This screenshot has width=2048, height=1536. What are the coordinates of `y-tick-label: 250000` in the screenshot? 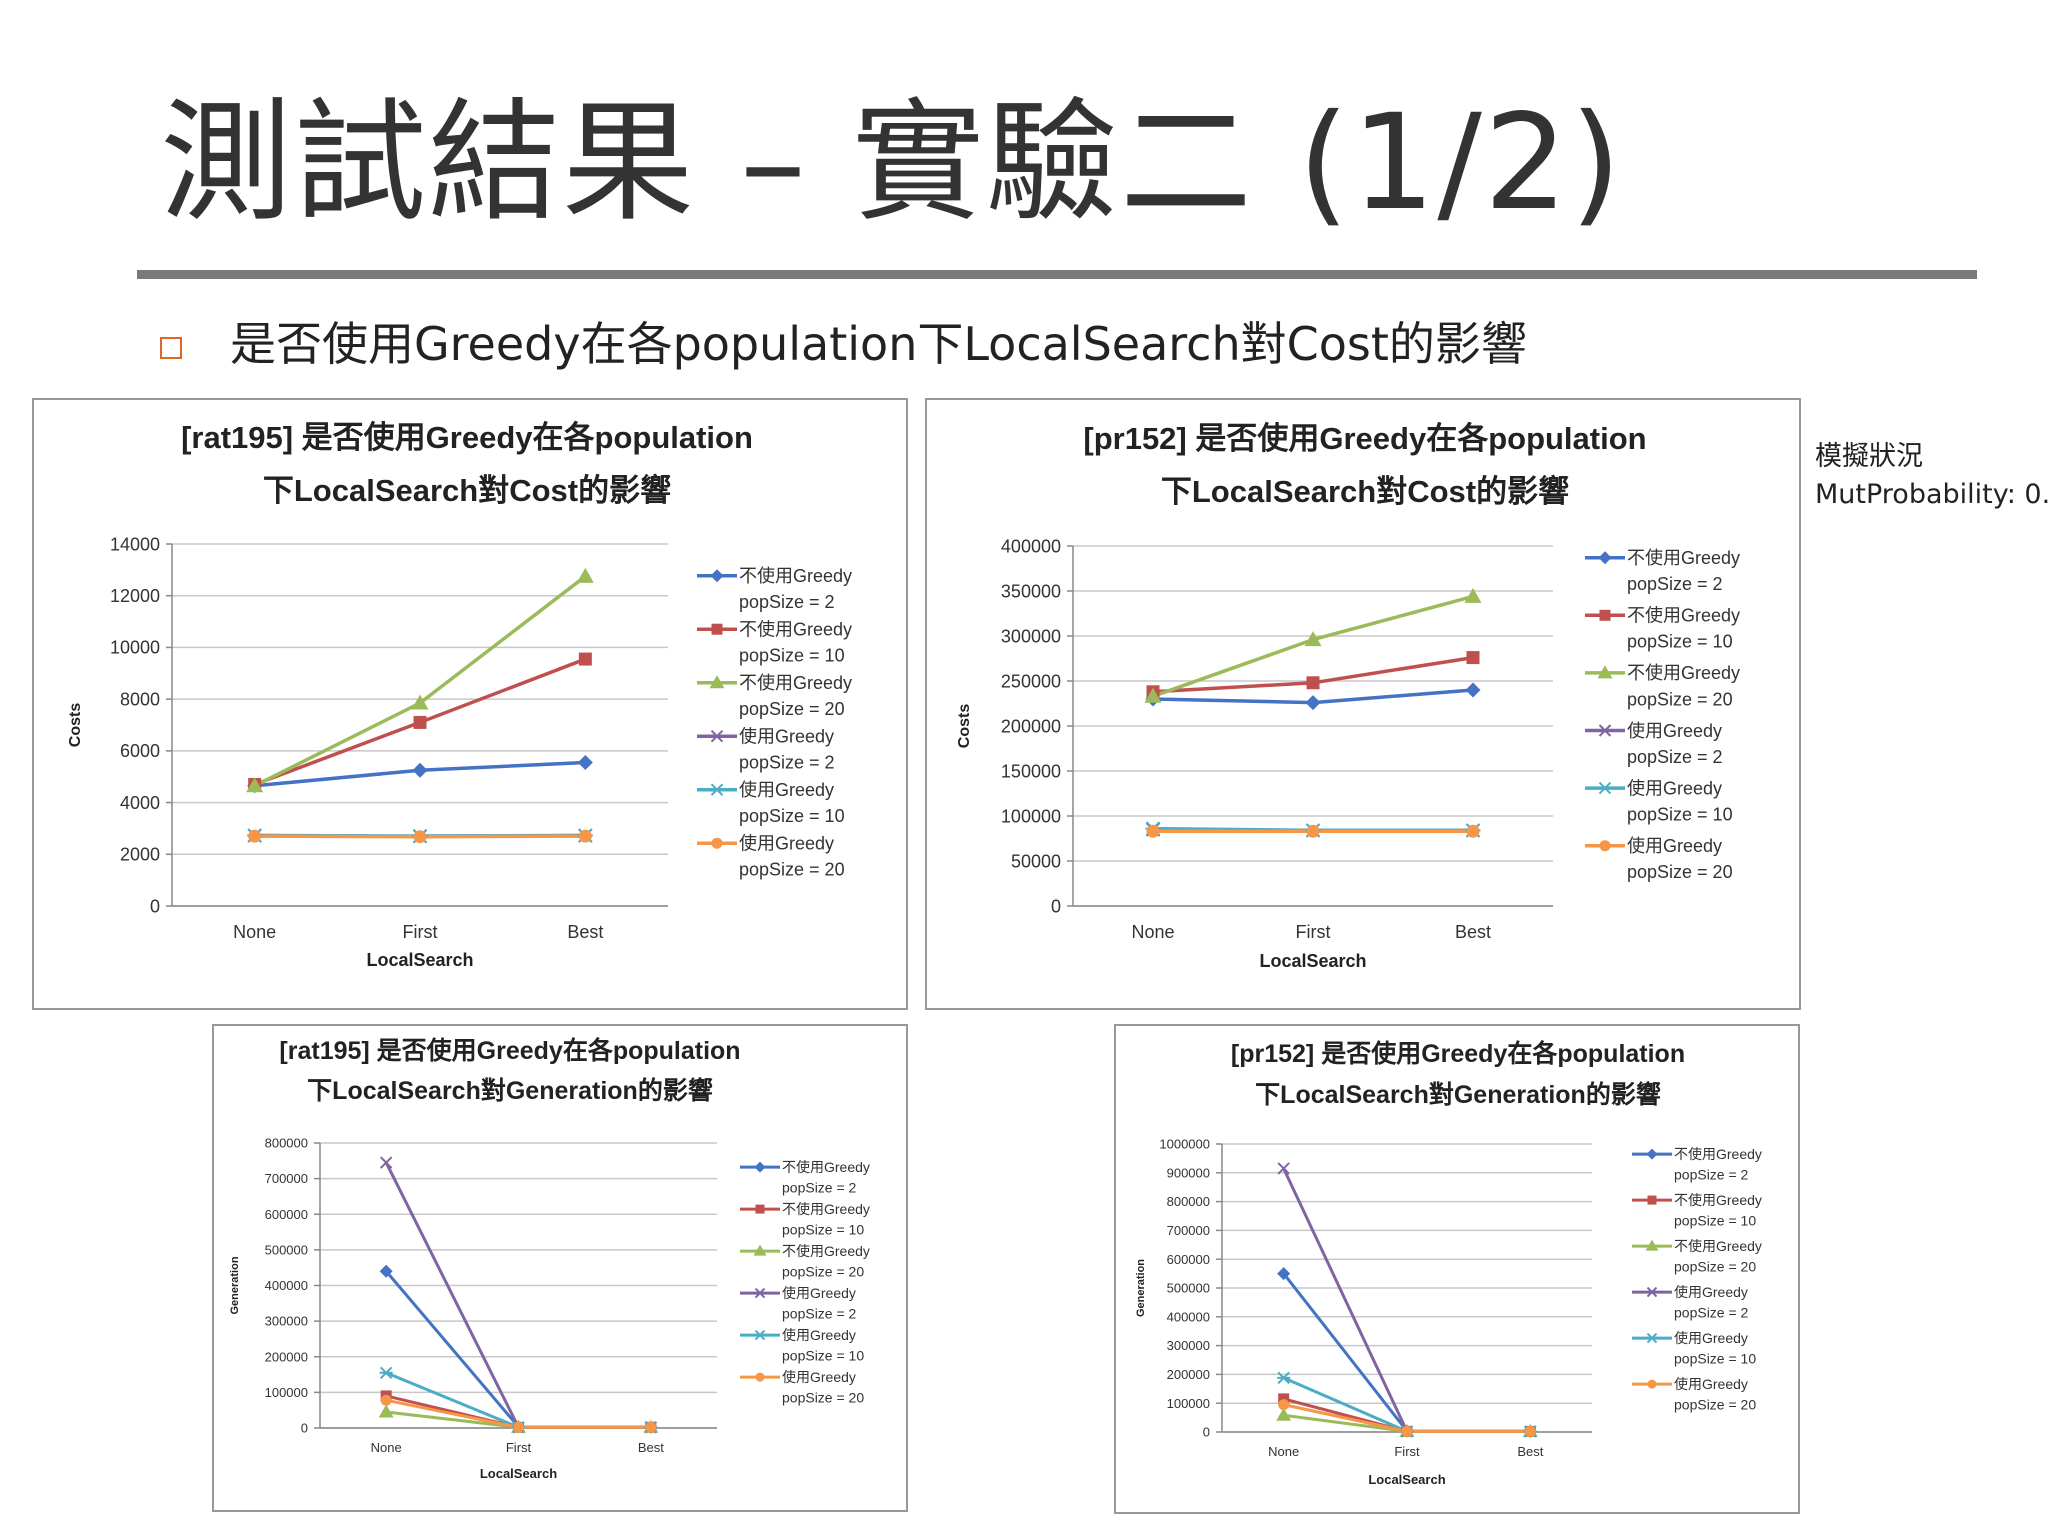 It's located at (1031, 681).